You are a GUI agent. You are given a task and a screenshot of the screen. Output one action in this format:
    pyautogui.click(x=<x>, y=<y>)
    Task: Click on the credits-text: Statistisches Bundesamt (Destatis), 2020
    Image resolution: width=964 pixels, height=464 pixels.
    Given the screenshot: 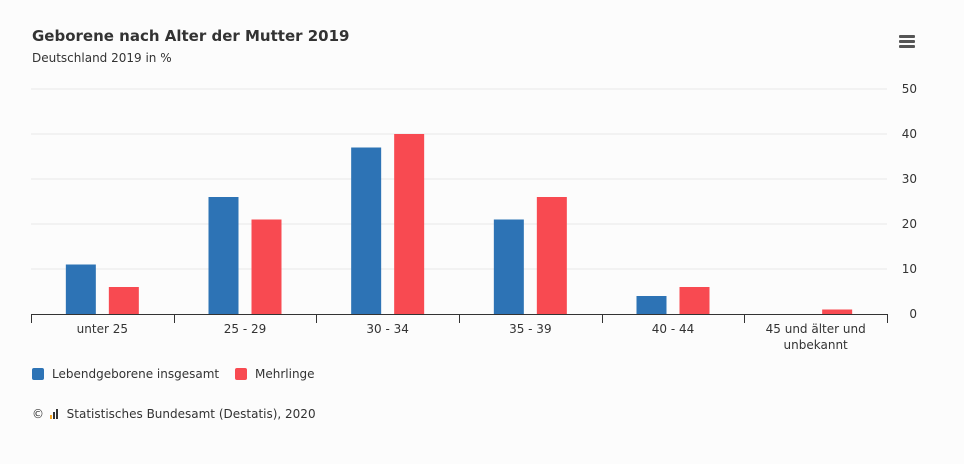 What is the action you would take?
    pyautogui.click(x=191, y=414)
    